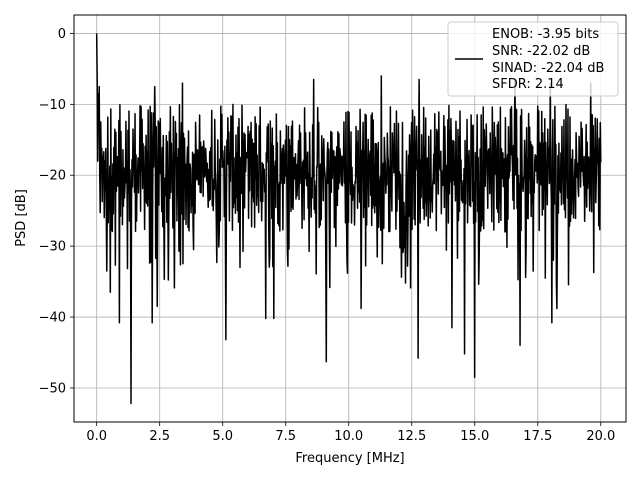  What do you see at coordinates (348, 436) in the screenshot?
I see `x-tick-label: 10.0` at bounding box center [348, 436].